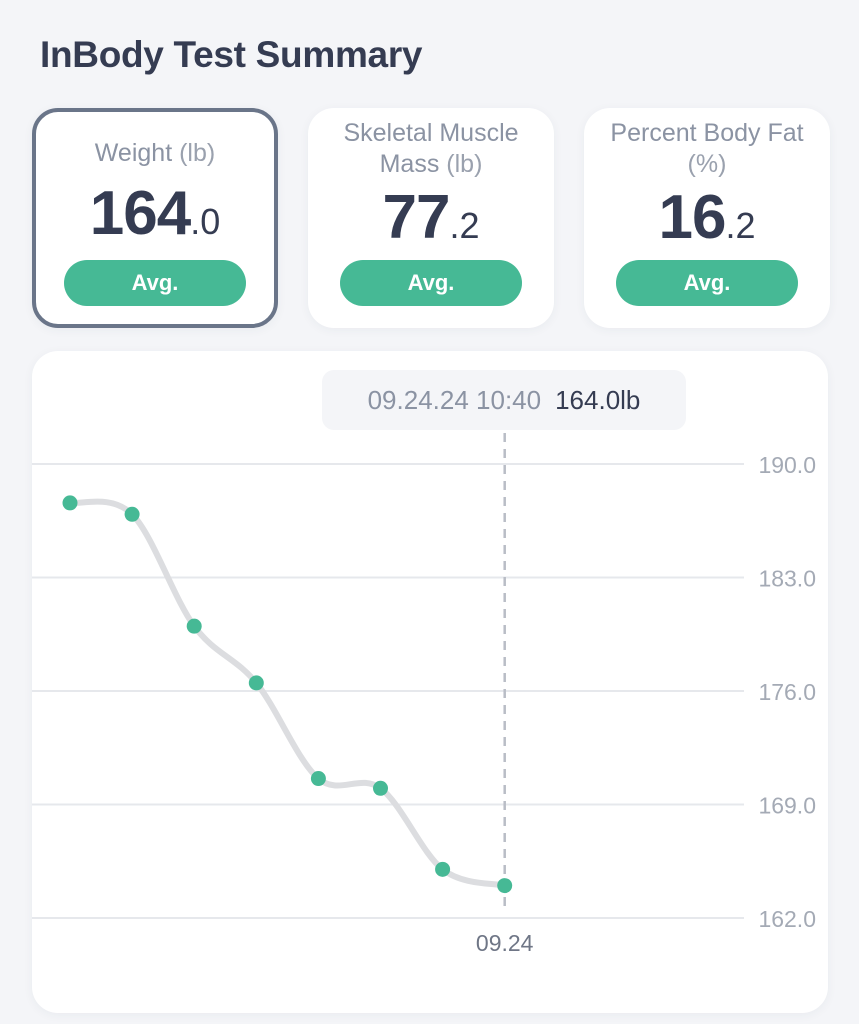 The image size is (859, 1024). Describe the element at coordinates (692, 217) in the screenshot. I see `pbf-value-int: 16` at that location.